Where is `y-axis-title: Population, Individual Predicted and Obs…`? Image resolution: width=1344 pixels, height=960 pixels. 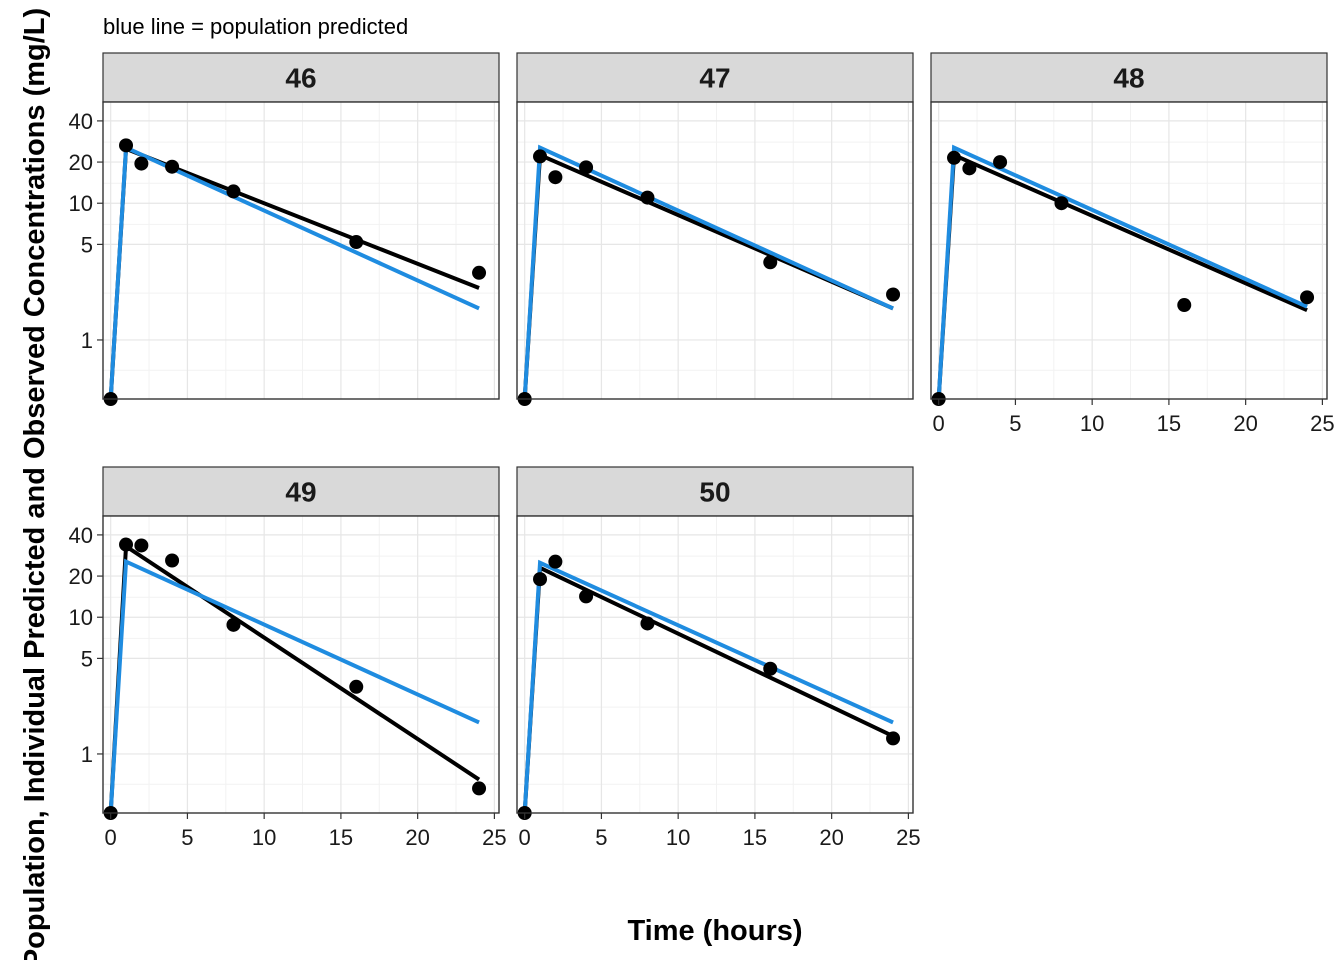
y-axis-title: Population, Individual Predicted and Obs… is located at coordinates (35, 484).